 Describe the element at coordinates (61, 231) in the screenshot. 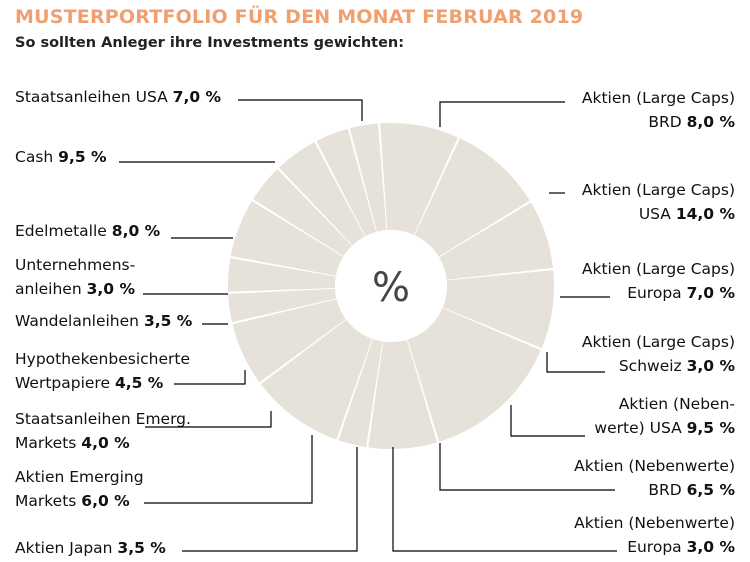

I see `slice-label-text: Edelmetalle` at that location.